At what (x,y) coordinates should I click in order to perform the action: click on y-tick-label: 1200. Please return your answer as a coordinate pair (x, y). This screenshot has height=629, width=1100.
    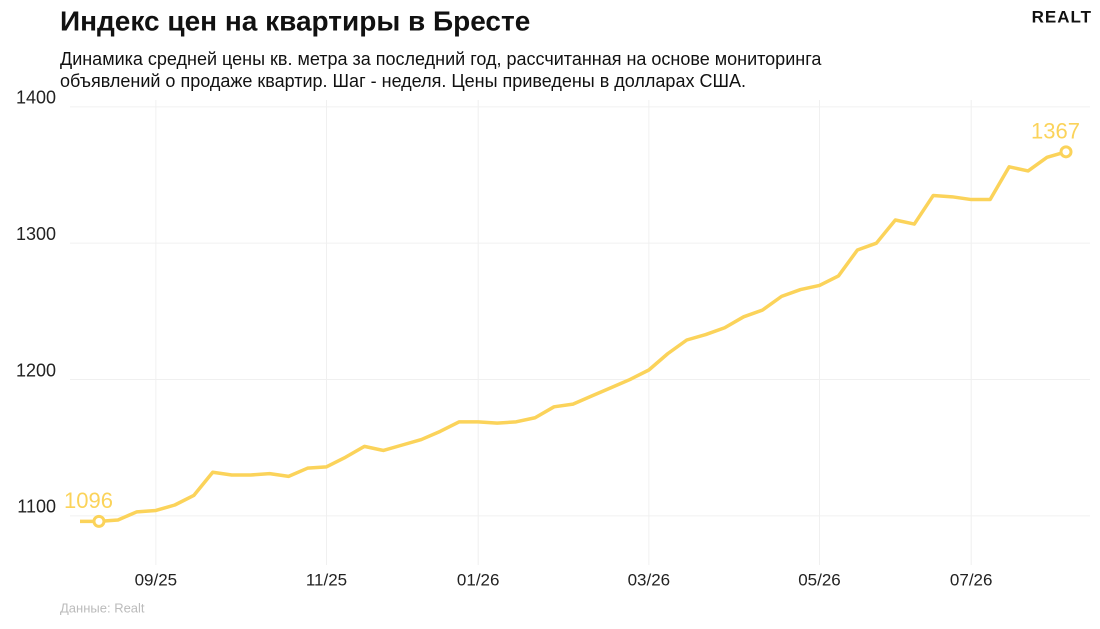
    Looking at the image, I should click on (36, 370).